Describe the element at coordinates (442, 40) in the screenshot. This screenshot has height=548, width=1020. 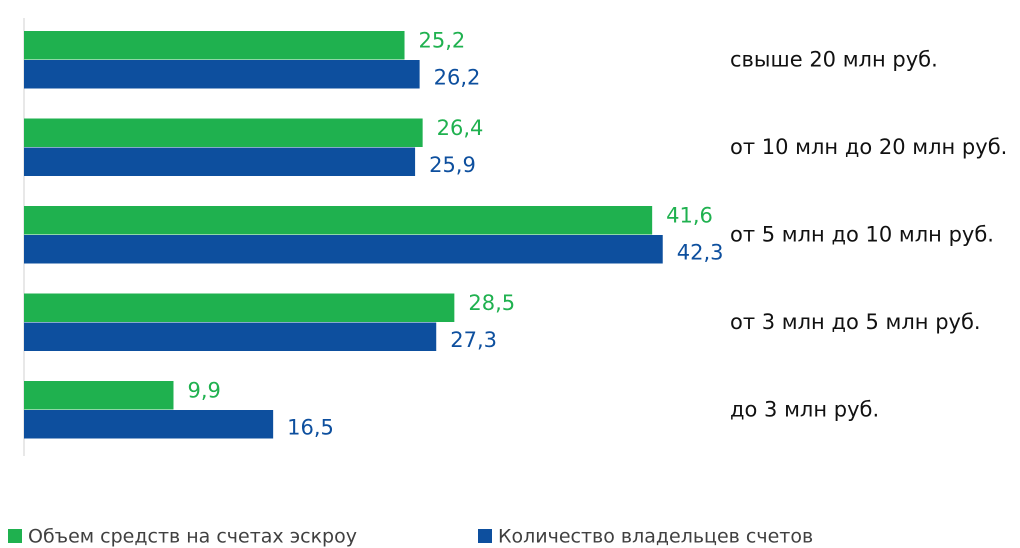
I see `value-label: 25,2` at that location.